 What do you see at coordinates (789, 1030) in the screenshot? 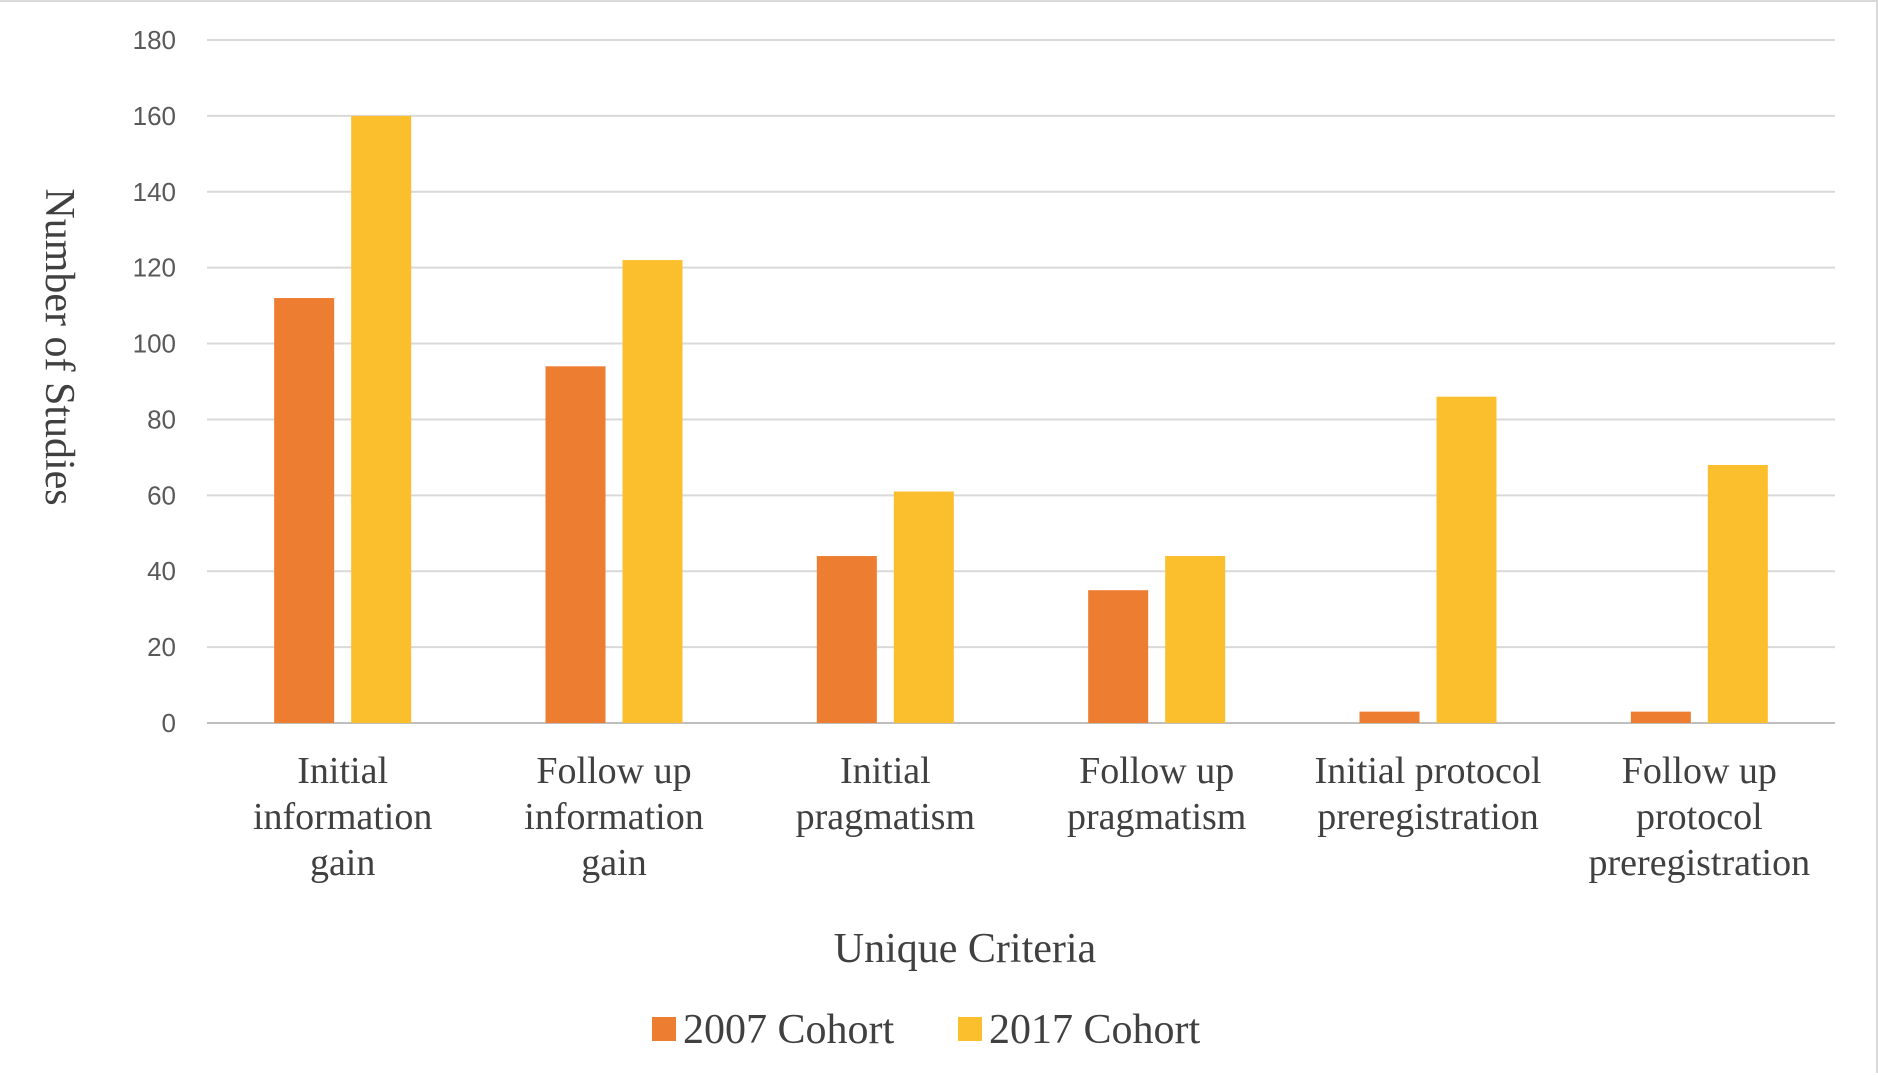
I see `legend-label: 2007 Cohort` at bounding box center [789, 1030].